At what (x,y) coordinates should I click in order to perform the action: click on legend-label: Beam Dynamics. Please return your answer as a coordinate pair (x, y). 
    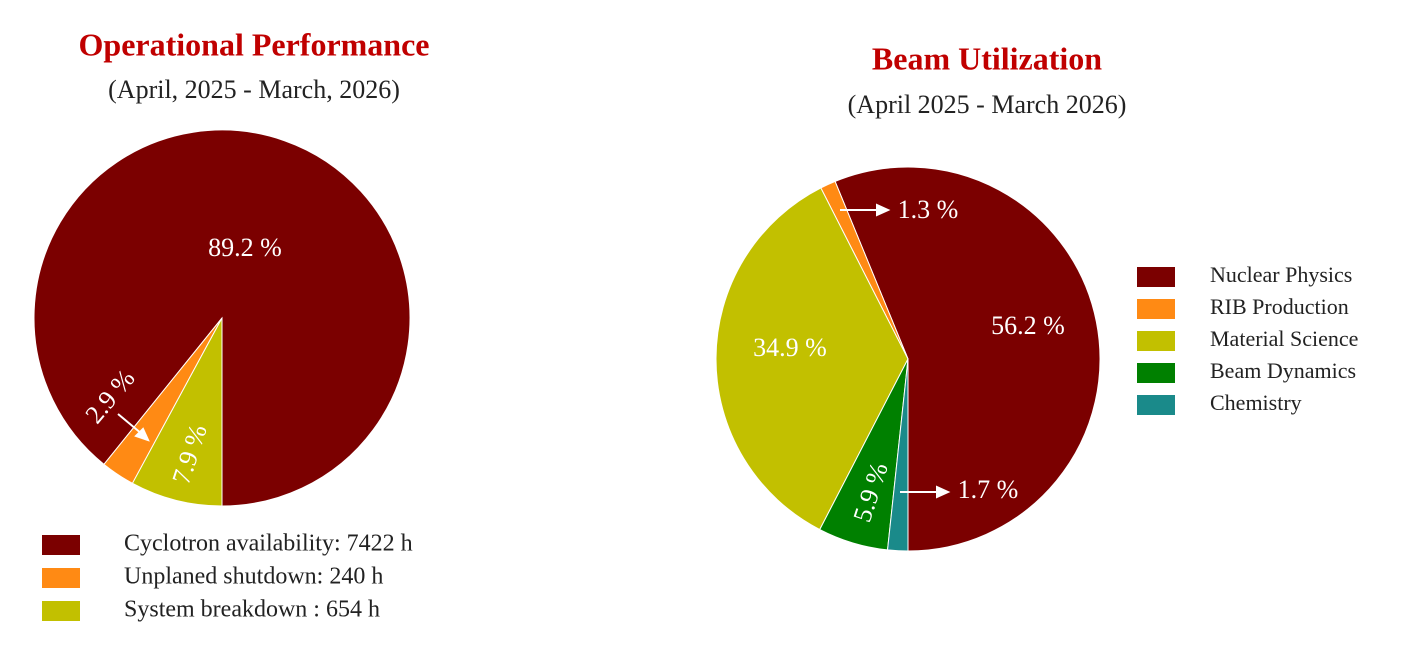
    Looking at the image, I should click on (1283, 370).